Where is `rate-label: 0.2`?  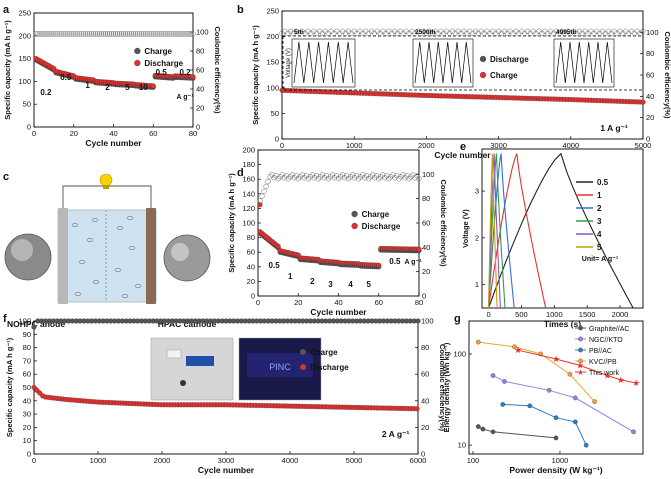 rate-label: 0.2 is located at coordinates (185, 72).